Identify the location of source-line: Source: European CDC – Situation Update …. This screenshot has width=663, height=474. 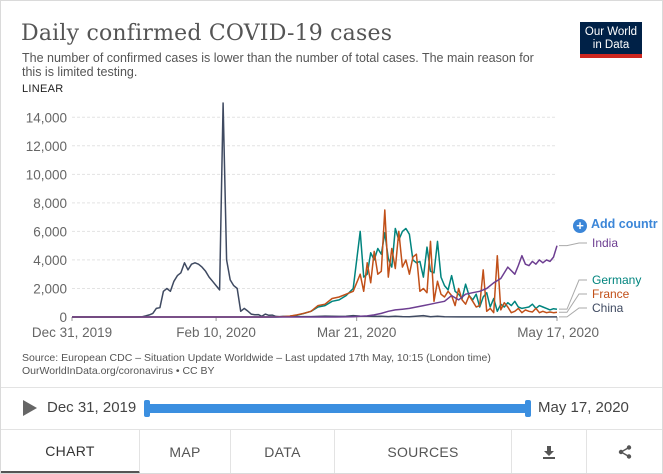
(256, 358).